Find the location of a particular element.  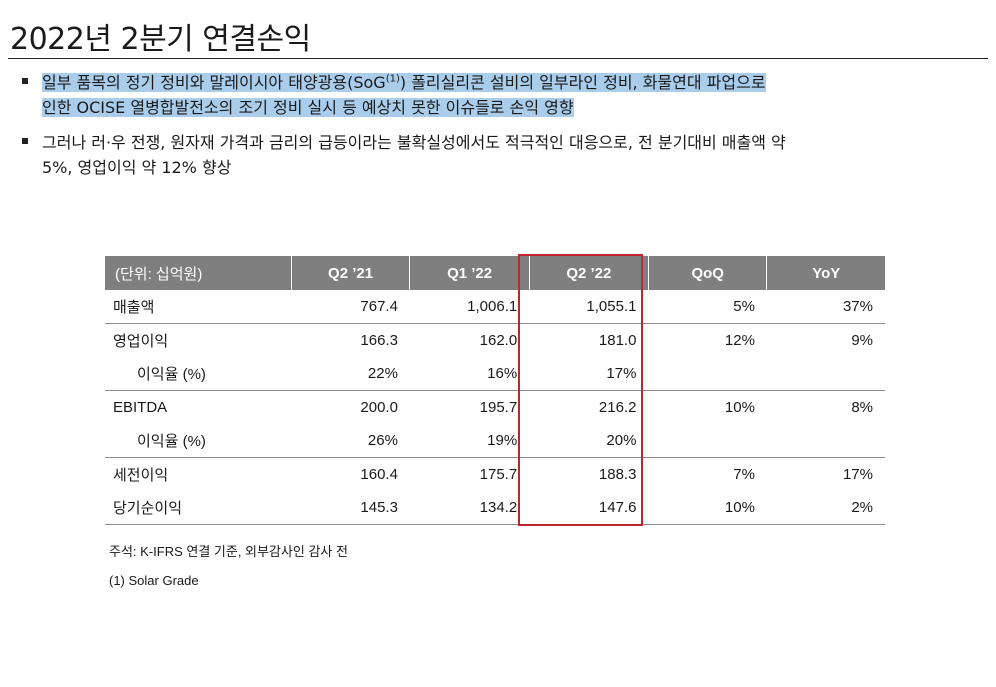

cell: 20% is located at coordinates (621, 440).